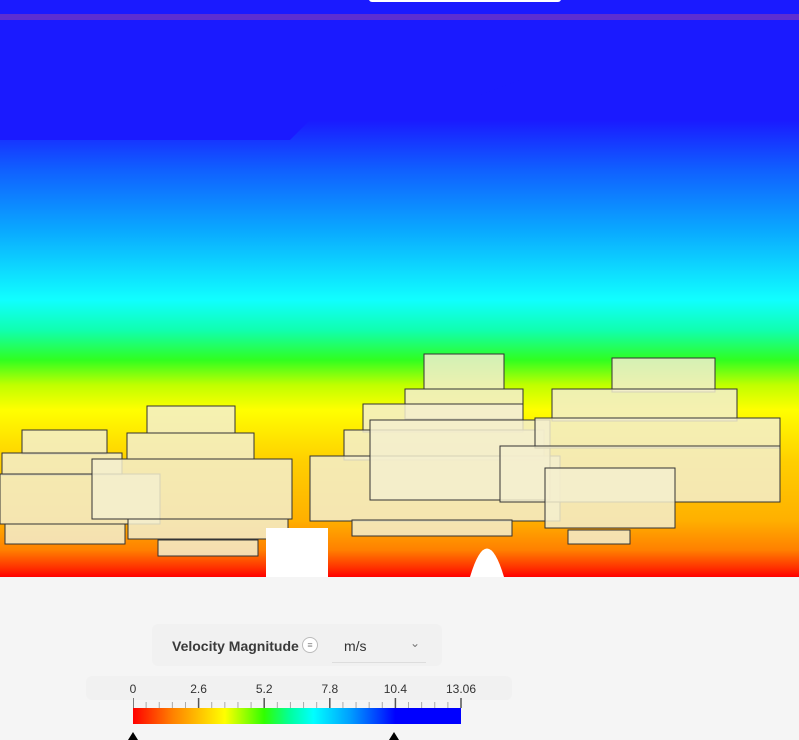 The width and height of the screenshot is (799, 740). What do you see at coordinates (355, 646) in the screenshot?
I see `unit-value: m/s` at bounding box center [355, 646].